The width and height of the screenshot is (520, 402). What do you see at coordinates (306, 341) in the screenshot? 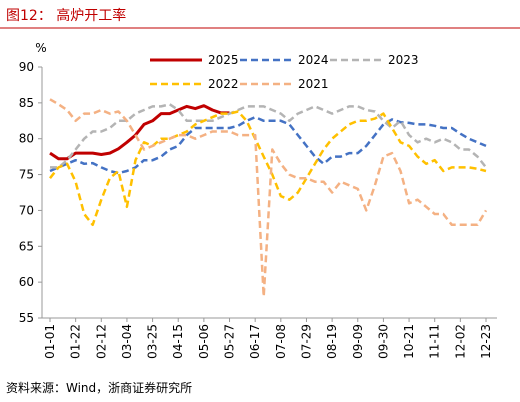
I see `x-tick-label: 07-29` at bounding box center [306, 341].